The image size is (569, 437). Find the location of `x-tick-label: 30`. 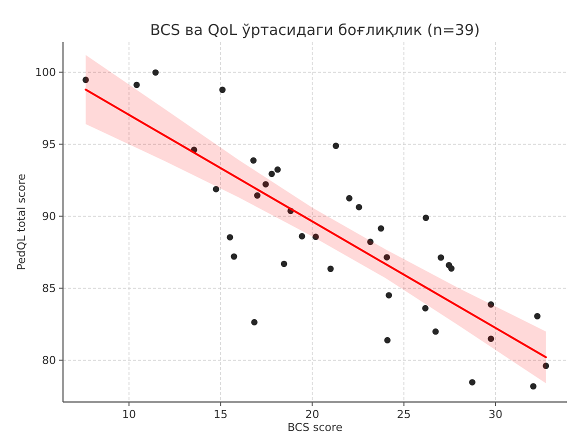

x-tick-label: 30 is located at coordinates (495, 414).